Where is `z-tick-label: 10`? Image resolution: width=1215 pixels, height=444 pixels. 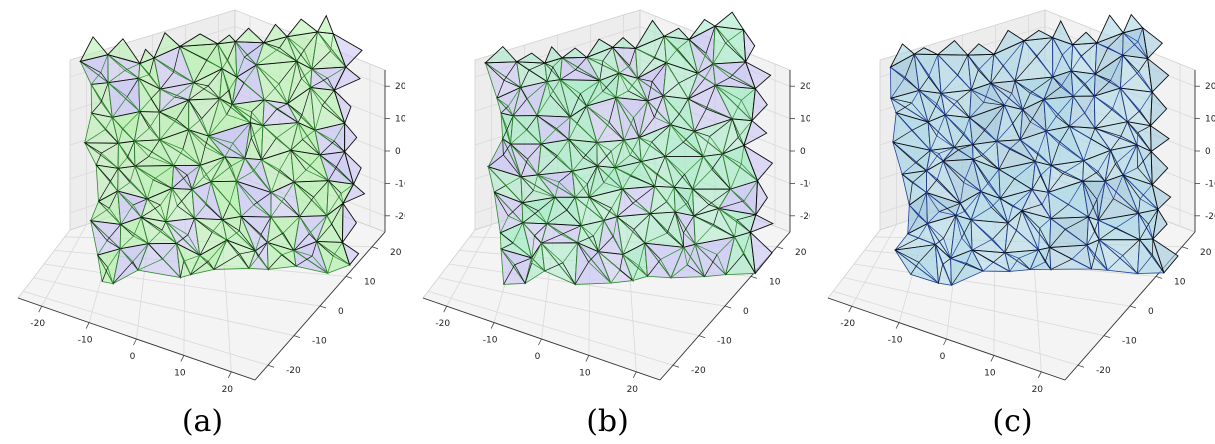 z-tick-label: 10 is located at coordinates (805, 120).